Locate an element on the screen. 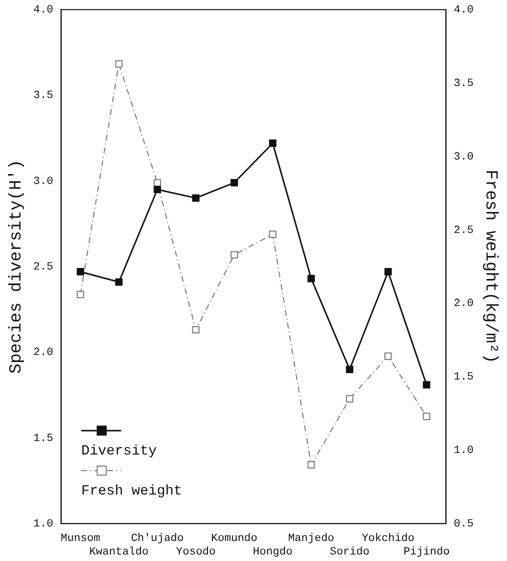 The width and height of the screenshot is (507, 561). x-tick-label: Manjedo is located at coordinates (311, 539).